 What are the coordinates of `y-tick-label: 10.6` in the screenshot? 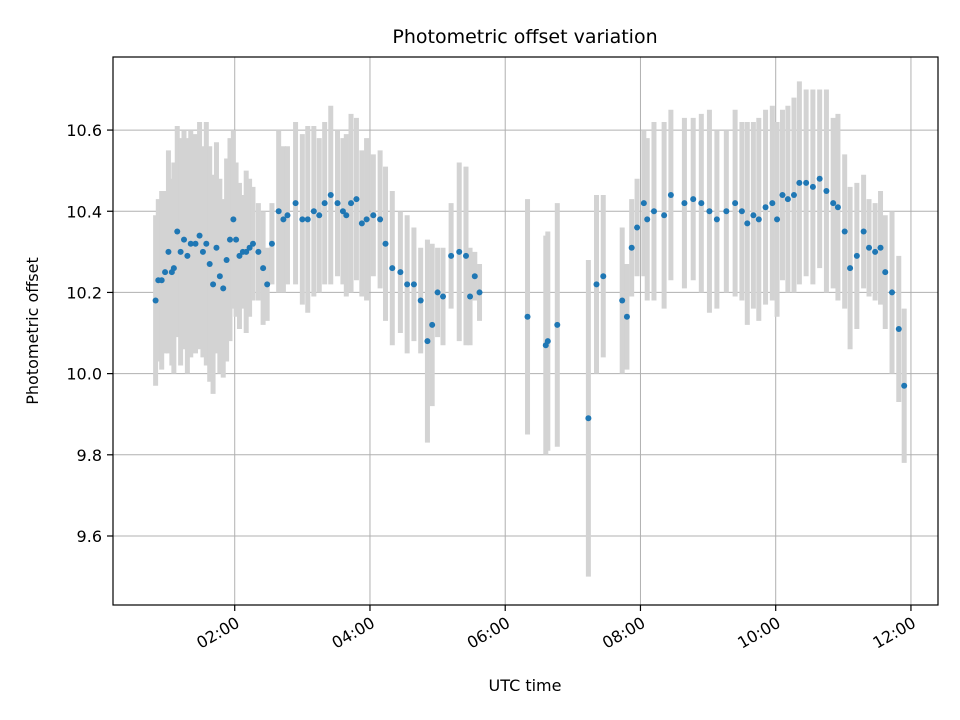 It's located at (84, 130).